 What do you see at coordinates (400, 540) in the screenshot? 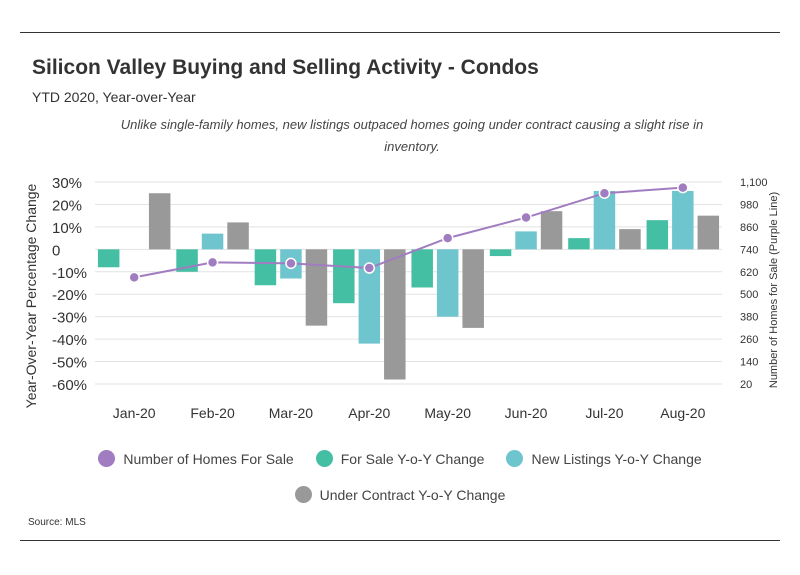
I see `bottom-rule` at bounding box center [400, 540].